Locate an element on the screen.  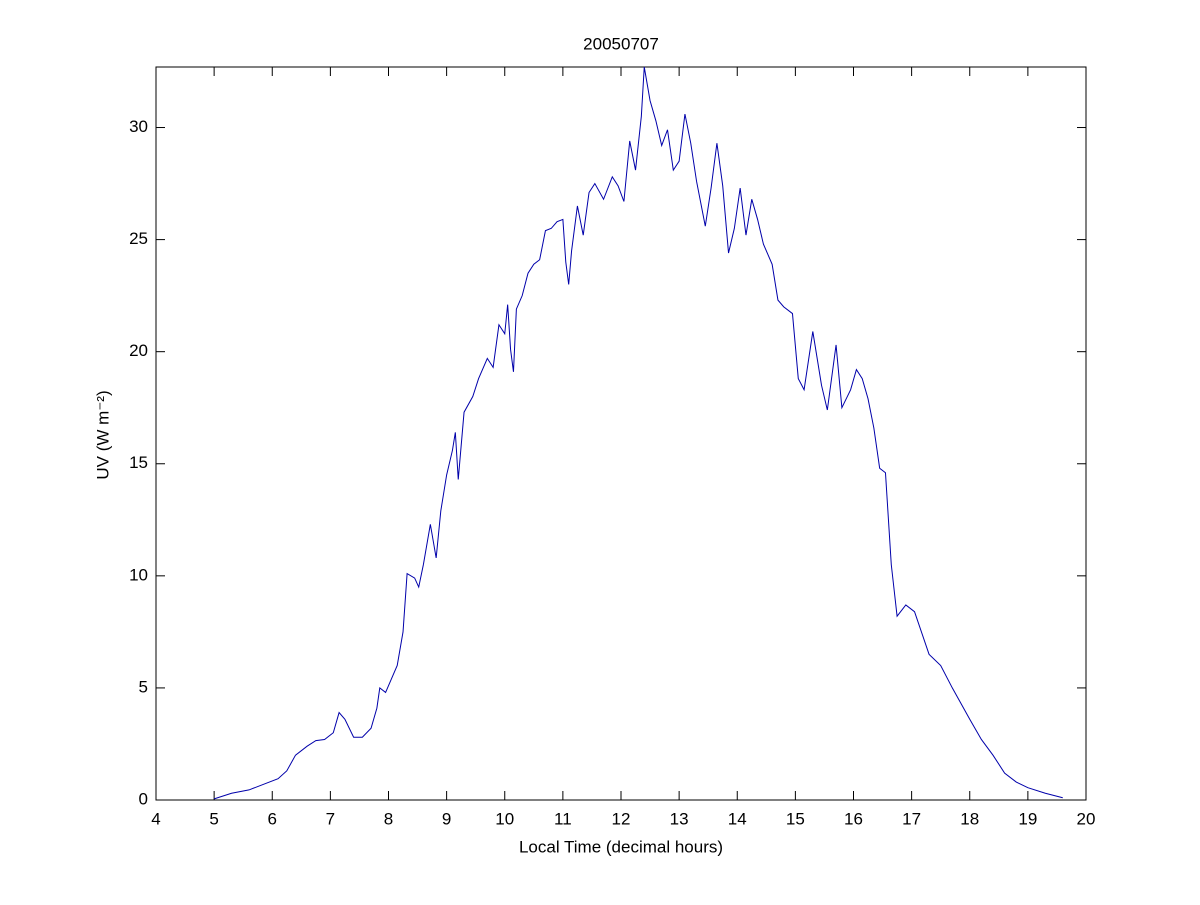
y-tick-label: 5 is located at coordinates (143, 686).